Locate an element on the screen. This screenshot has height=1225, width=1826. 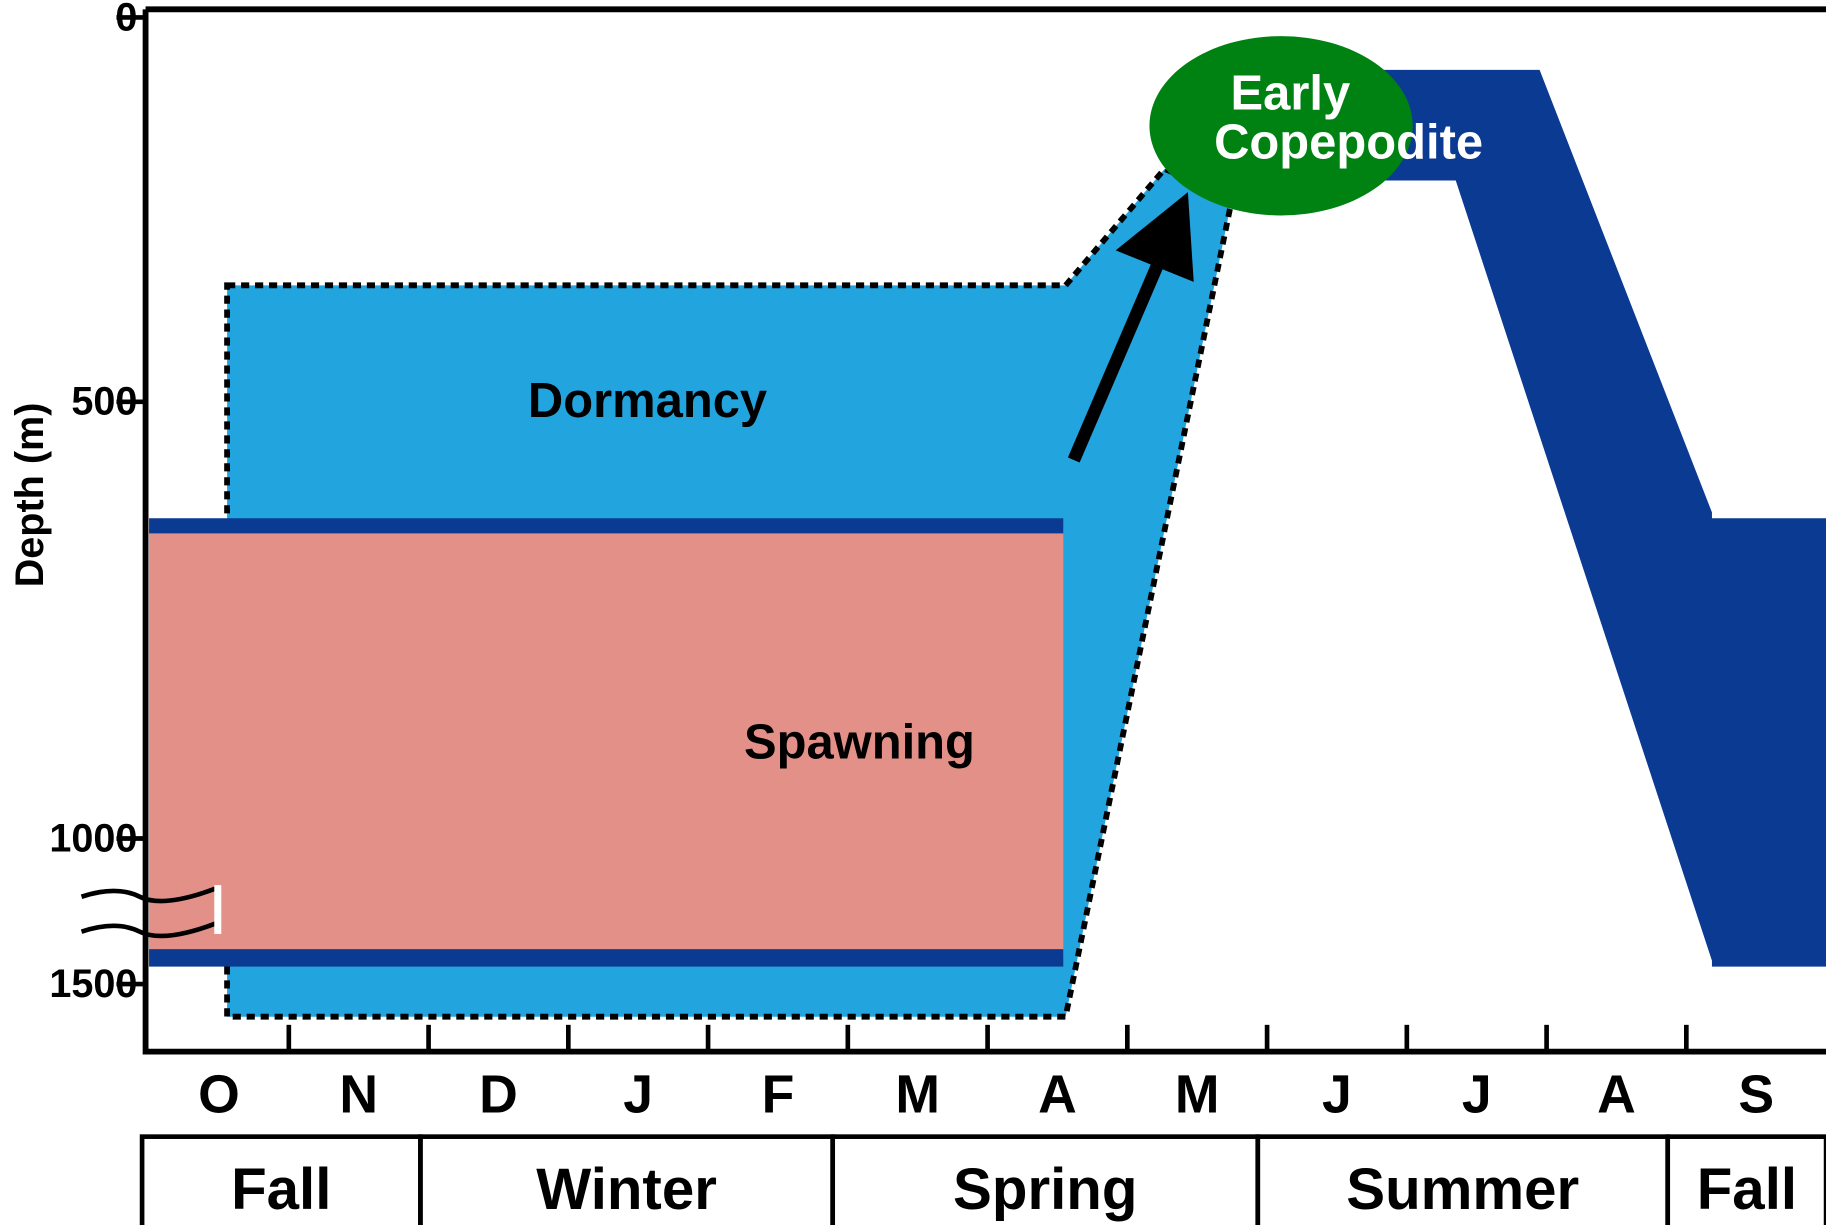
dormancy-label: Dormancy is located at coordinates (647, 401).